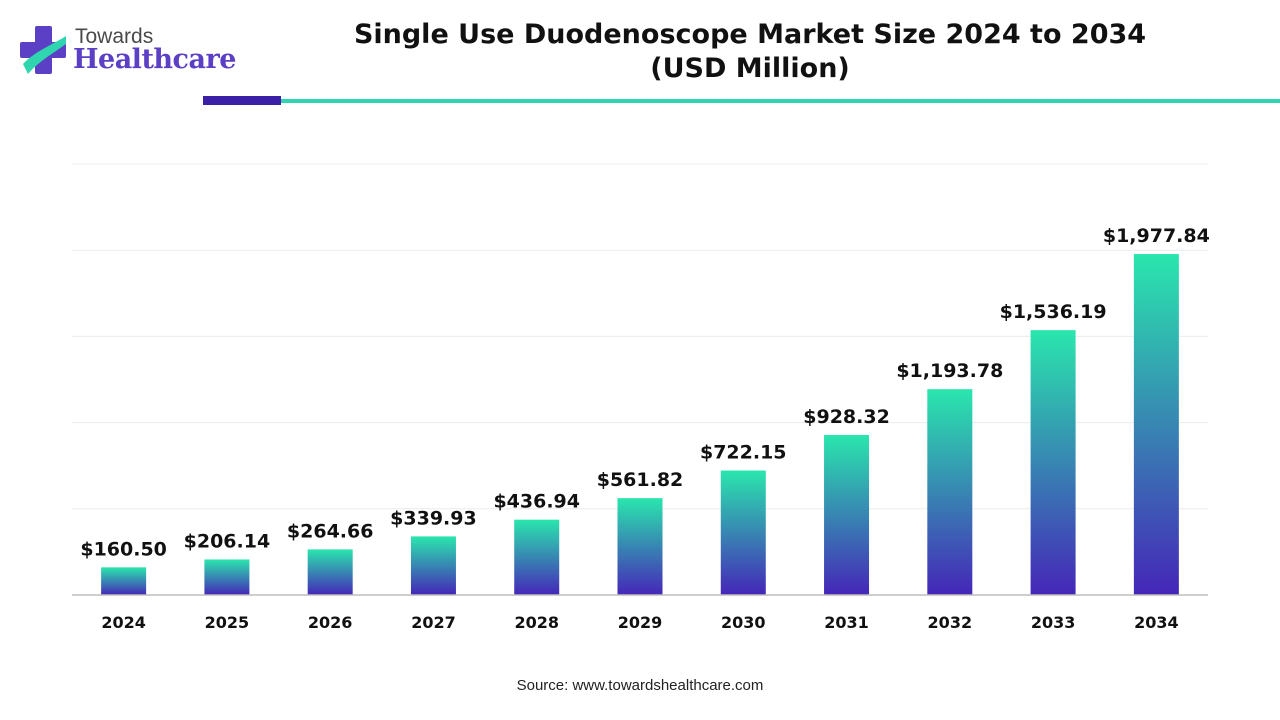 This screenshot has height=720, width=1280. Describe the element at coordinates (846, 417) in the screenshot. I see `value-label-2031: $928.32` at that location.